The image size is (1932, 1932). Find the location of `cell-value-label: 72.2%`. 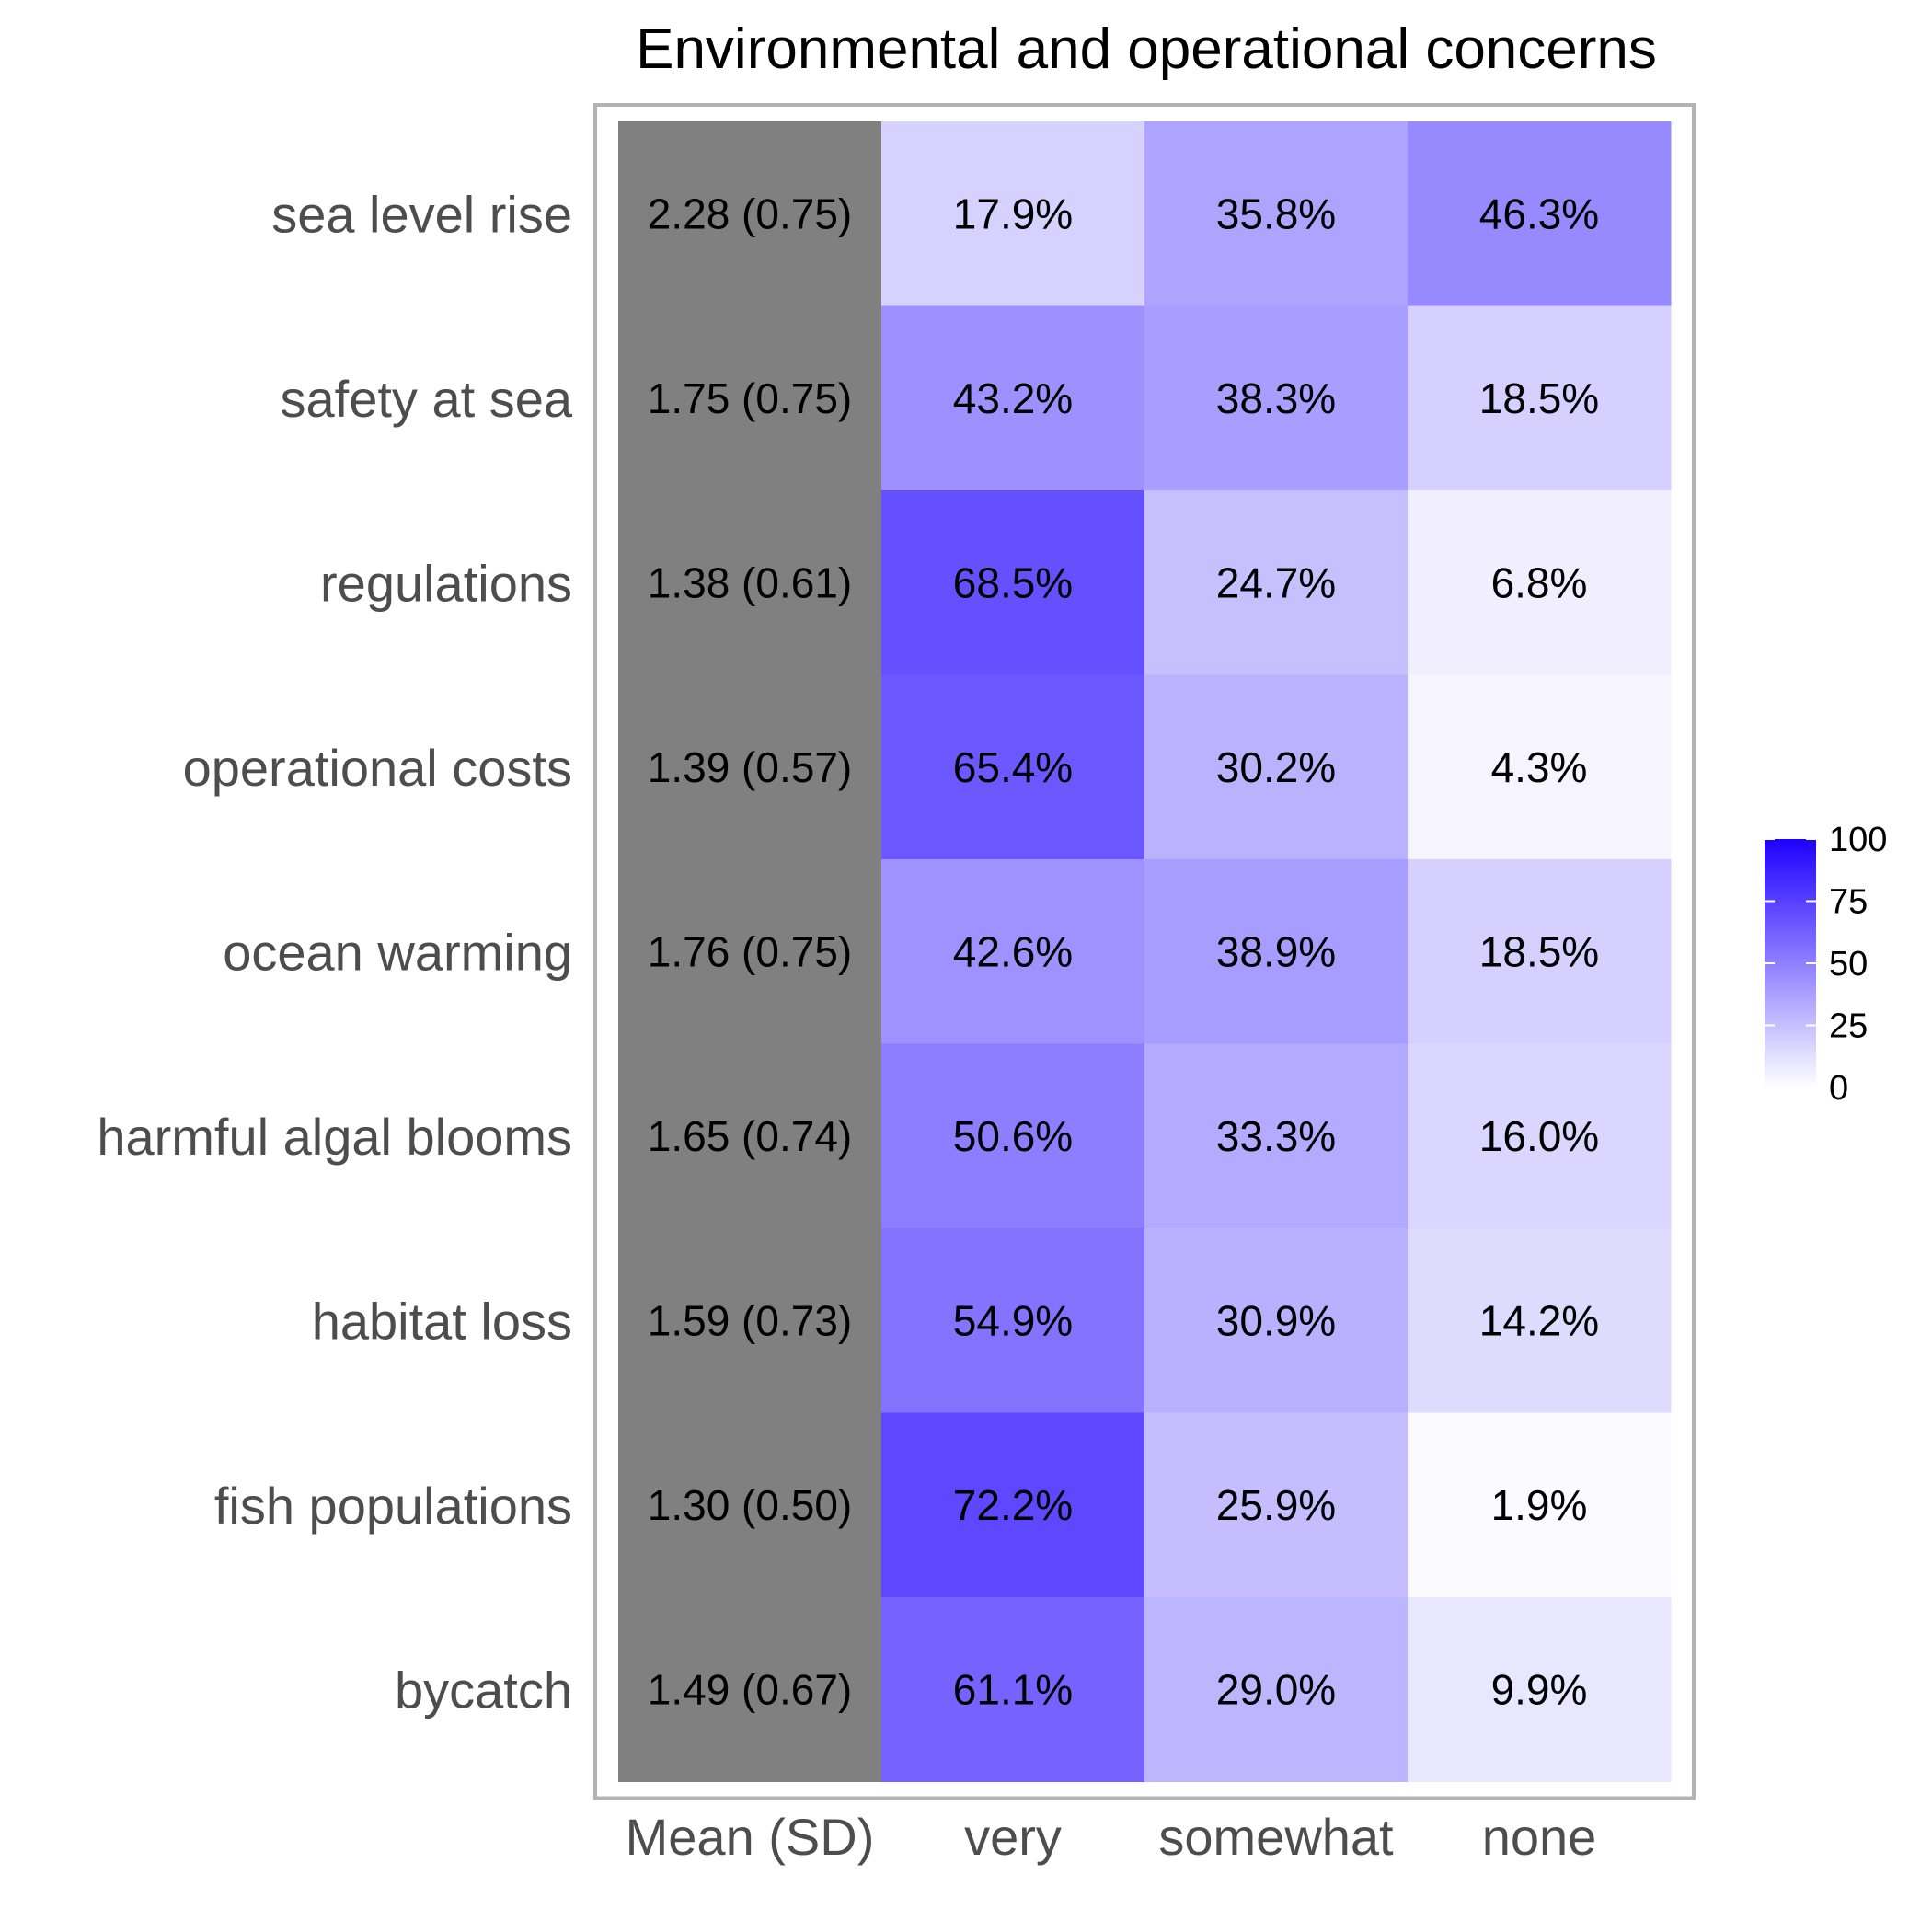

cell-value-label: 72.2% is located at coordinates (1013, 1505).